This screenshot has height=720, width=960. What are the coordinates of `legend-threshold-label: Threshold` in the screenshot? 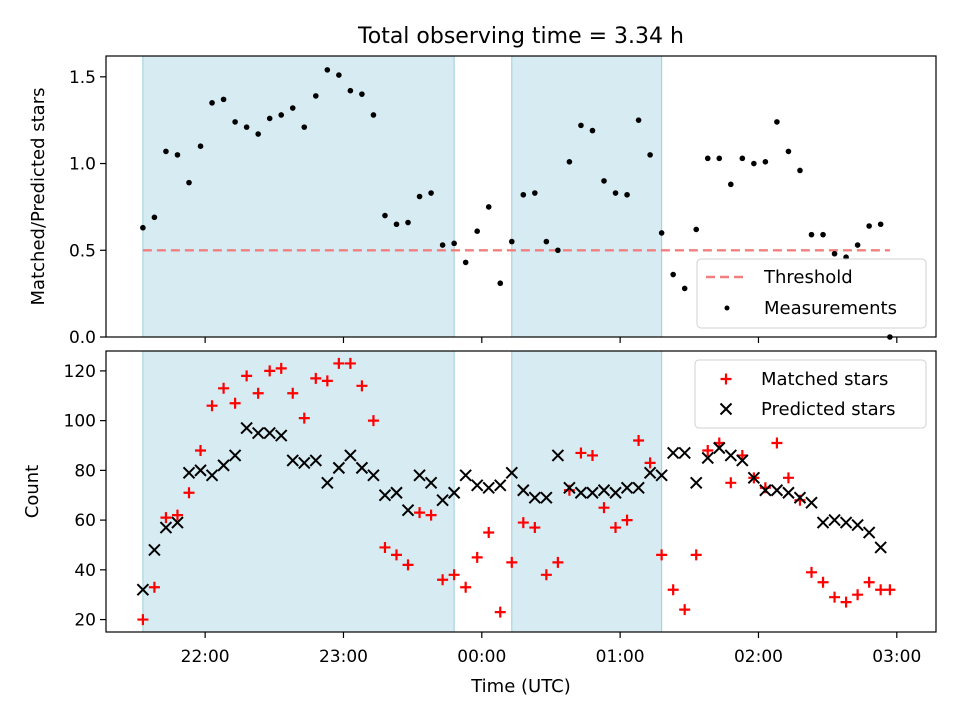 It's located at (808, 277).